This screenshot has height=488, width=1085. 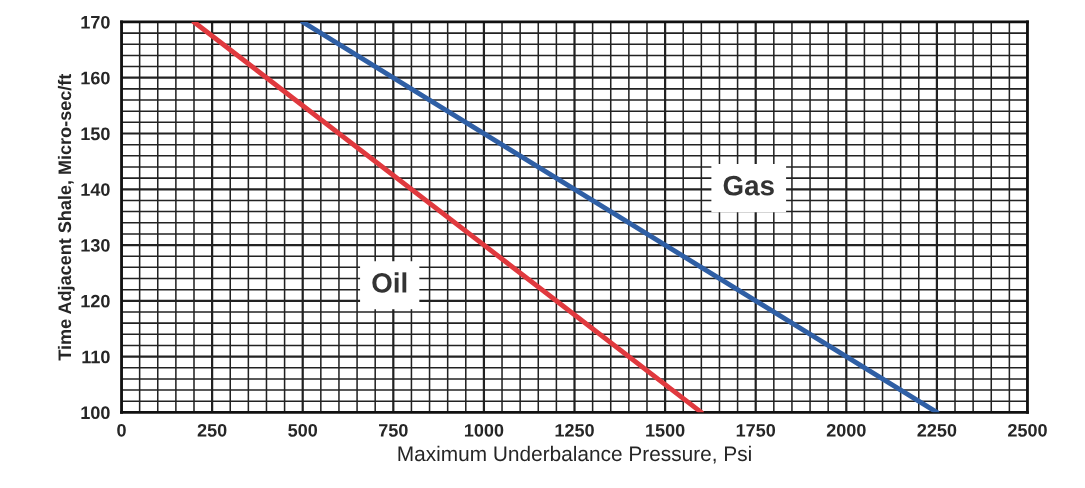 What do you see at coordinates (95, 245) in the screenshot?
I see `y-tick-label: 130` at bounding box center [95, 245].